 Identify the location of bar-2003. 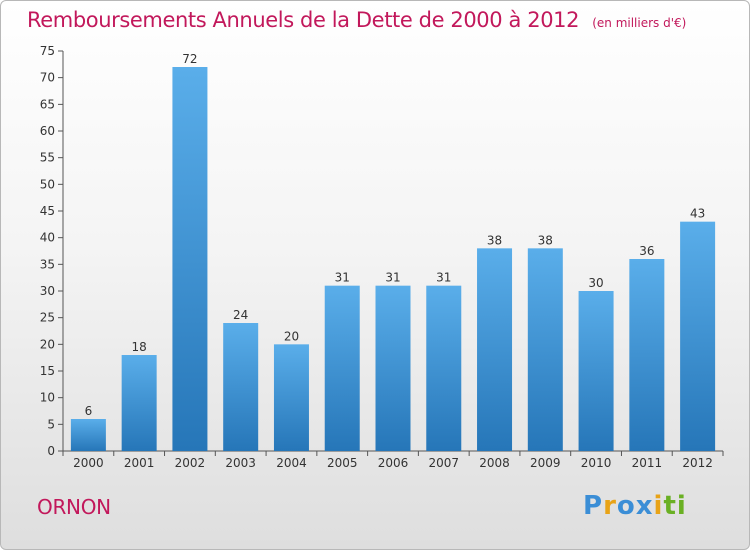
(241, 387).